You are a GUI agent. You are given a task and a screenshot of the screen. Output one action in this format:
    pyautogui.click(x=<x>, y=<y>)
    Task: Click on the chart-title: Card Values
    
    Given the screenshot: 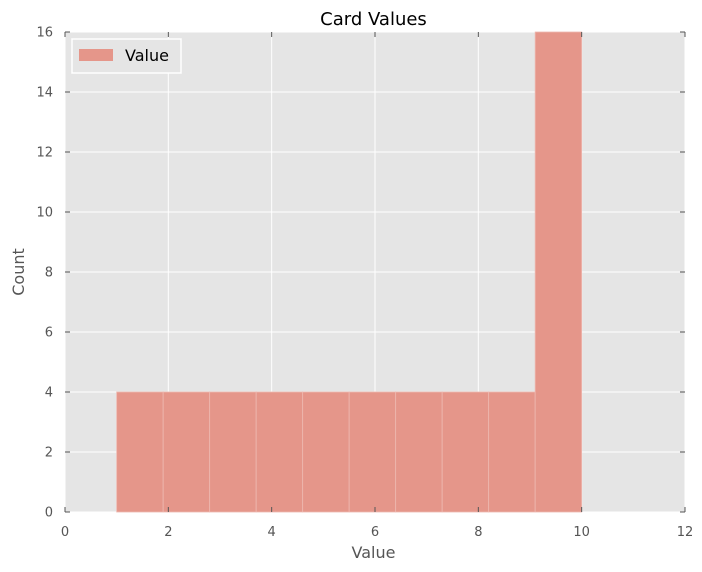 What is the action you would take?
    pyautogui.click(x=373, y=19)
    